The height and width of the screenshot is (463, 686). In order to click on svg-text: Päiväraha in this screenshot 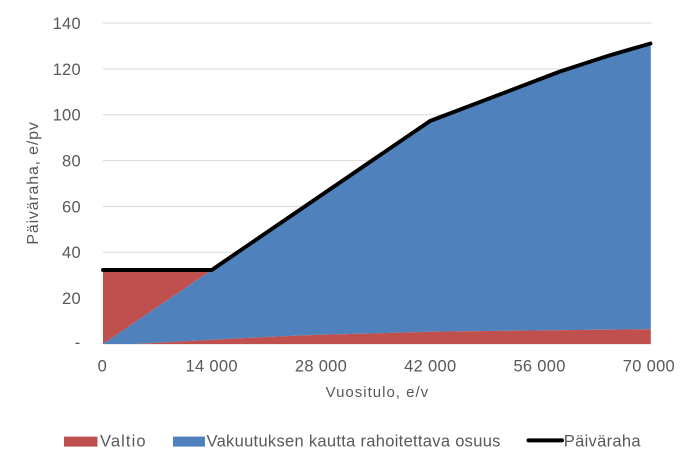, I will do `click(603, 442)`.